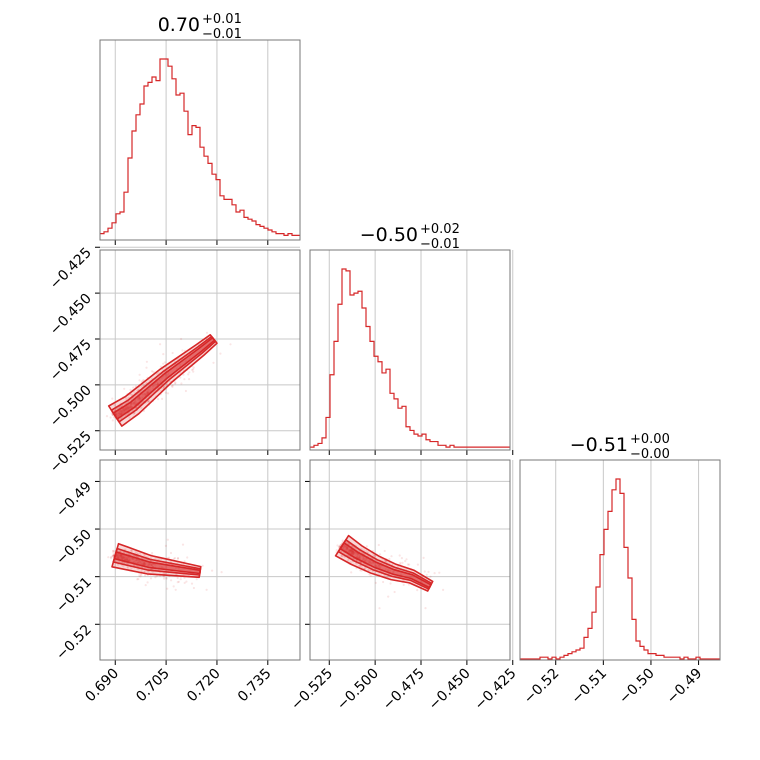 This screenshot has height=760, width=760. Describe the element at coordinates (410, 560) in the screenshot. I see `2d-param2-param3-frame` at that location.